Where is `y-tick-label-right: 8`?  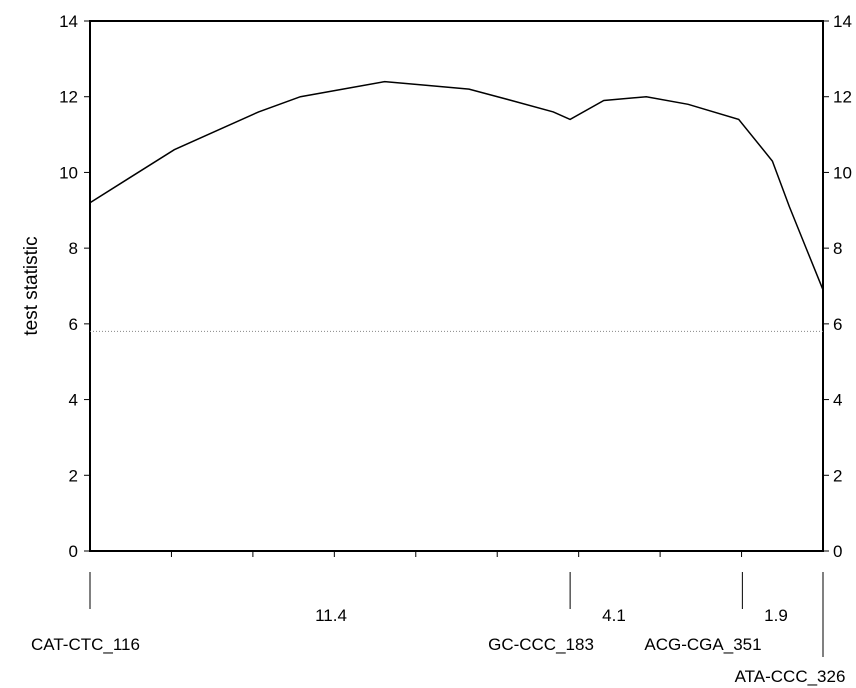
y-tick-label-right: 8 is located at coordinates (837, 248).